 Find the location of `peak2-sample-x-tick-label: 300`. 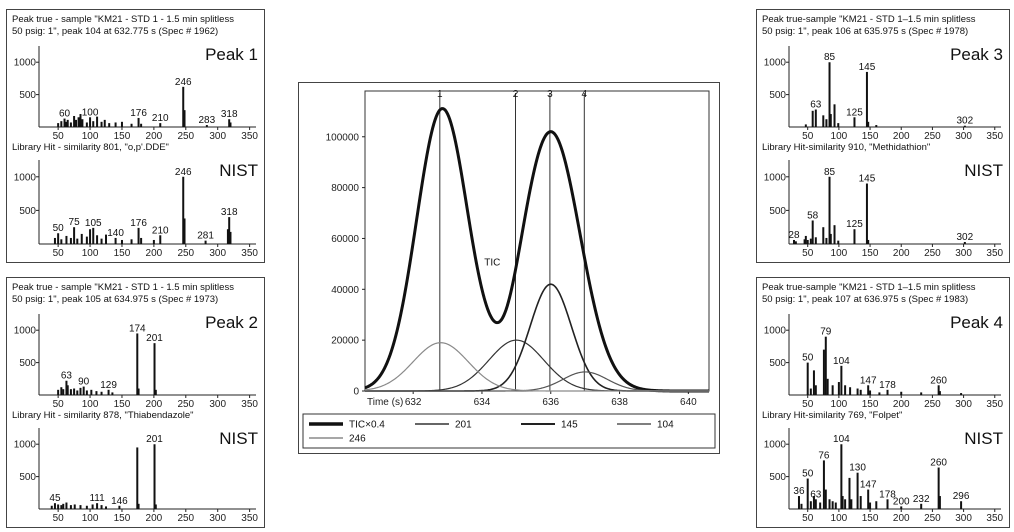

peak2-sample-x-tick-label: 300 is located at coordinates (217, 404).